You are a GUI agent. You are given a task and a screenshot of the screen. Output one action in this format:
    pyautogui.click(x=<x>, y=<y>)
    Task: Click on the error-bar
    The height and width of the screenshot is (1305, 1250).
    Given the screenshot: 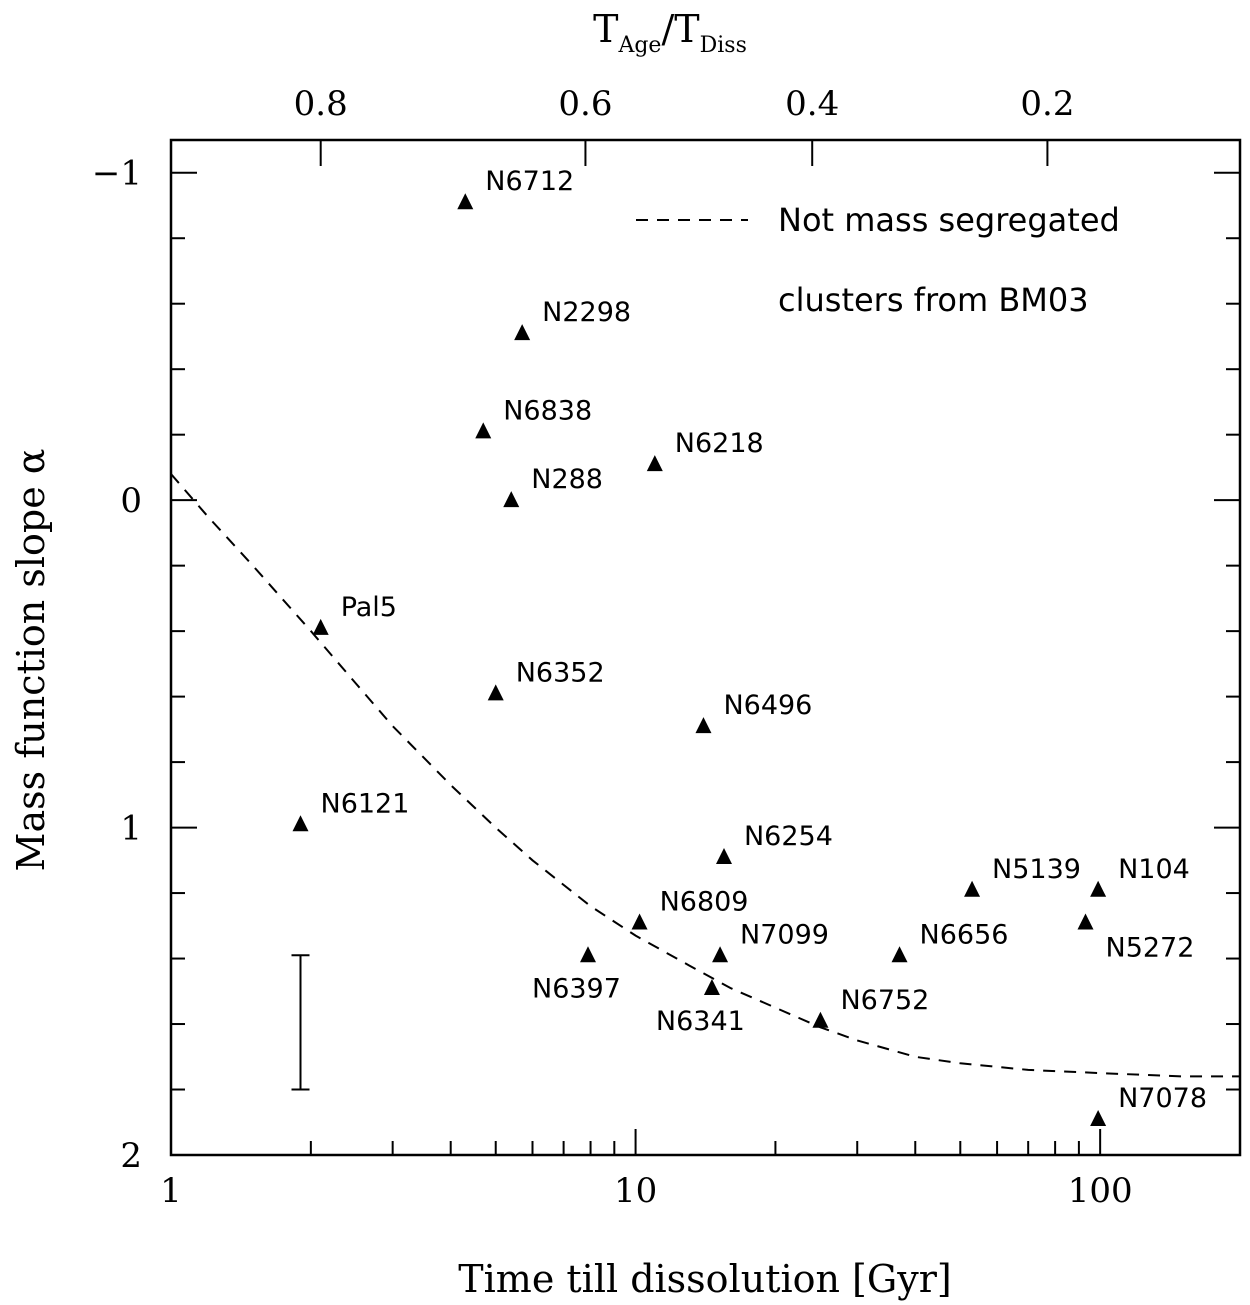 What is the action you would take?
    pyautogui.click(x=300, y=1022)
    